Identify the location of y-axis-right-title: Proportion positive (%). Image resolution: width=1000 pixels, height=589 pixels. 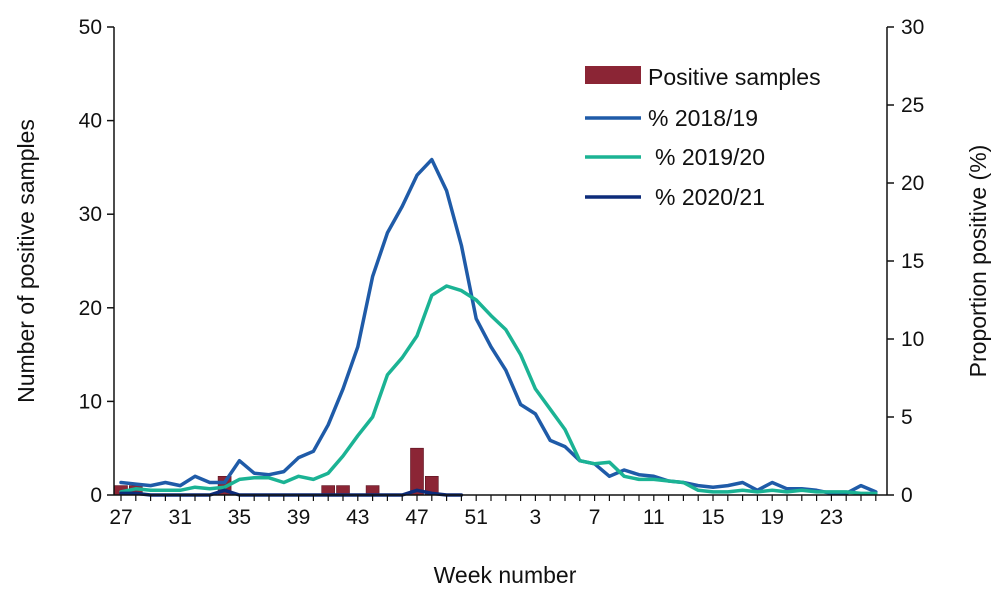
(978, 261).